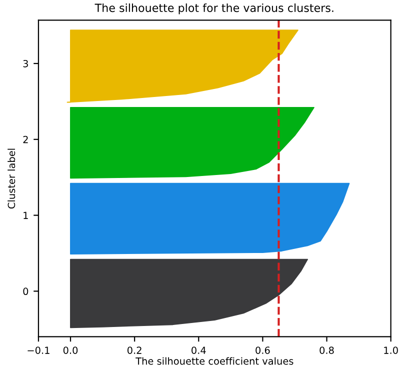  What do you see at coordinates (26, 215) in the screenshot?
I see `y-tick-label: 1` at bounding box center [26, 215].